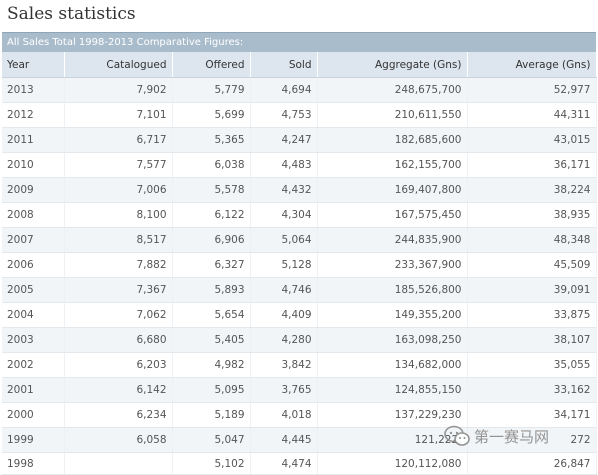  What do you see at coordinates (211, 340) in the screenshot?
I see `cell-offered: 5,405` at bounding box center [211, 340].